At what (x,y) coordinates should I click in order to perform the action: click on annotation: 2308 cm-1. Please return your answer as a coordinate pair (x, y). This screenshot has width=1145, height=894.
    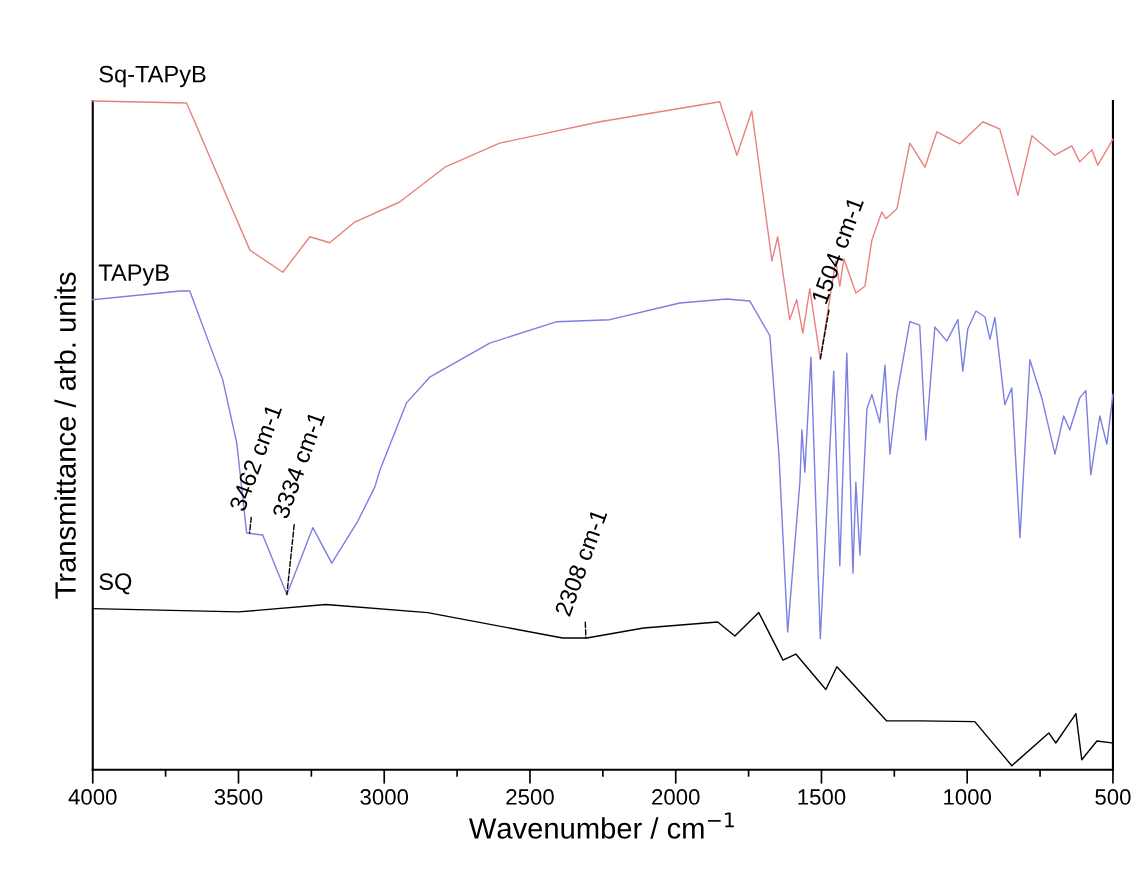
    Looking at the image, I should click on (581, 562).